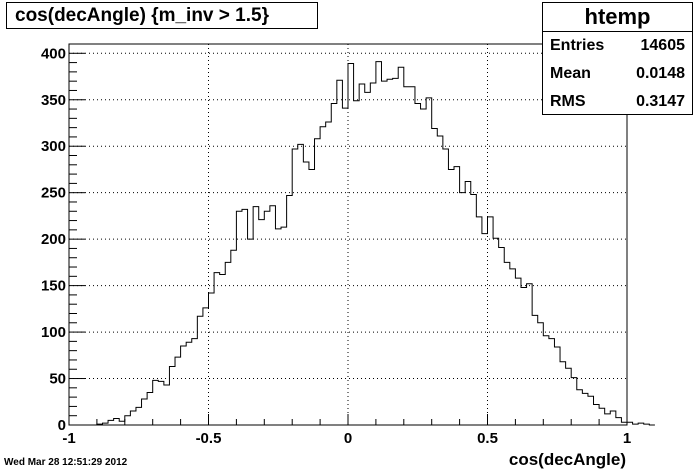 This screenshot has width=696, height=472. Describe the element at coordinates (487, 438) in the screenshot. I see `x-tick-label: 0.5` at that location.